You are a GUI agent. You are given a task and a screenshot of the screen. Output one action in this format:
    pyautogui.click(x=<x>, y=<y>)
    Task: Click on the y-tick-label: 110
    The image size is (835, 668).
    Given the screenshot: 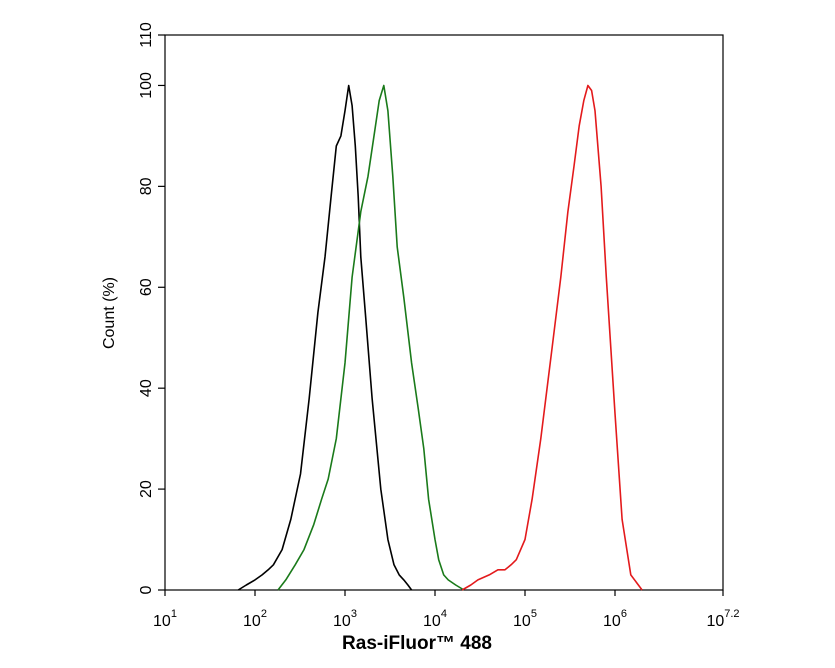 What is the action you would take?
    pyautogui.click(x=146, y=35)
    